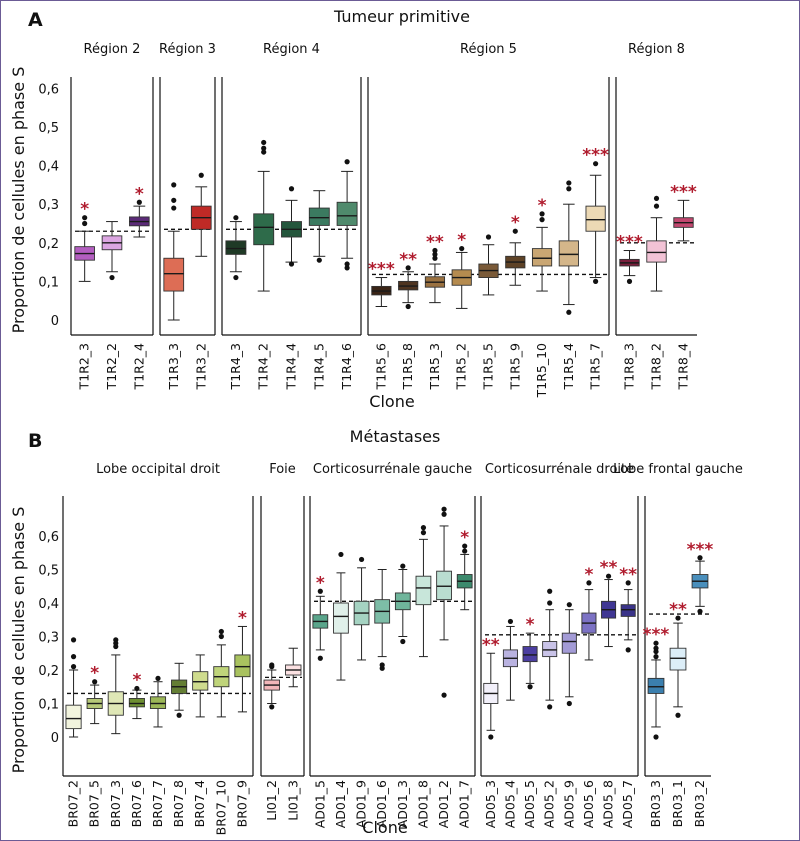 Image resolution: width=800 pixels, height=841 pixels. Describe the element at coordinates (179, 744) in the screenshot. I see `box-br07-8: BR07_8` at that location.